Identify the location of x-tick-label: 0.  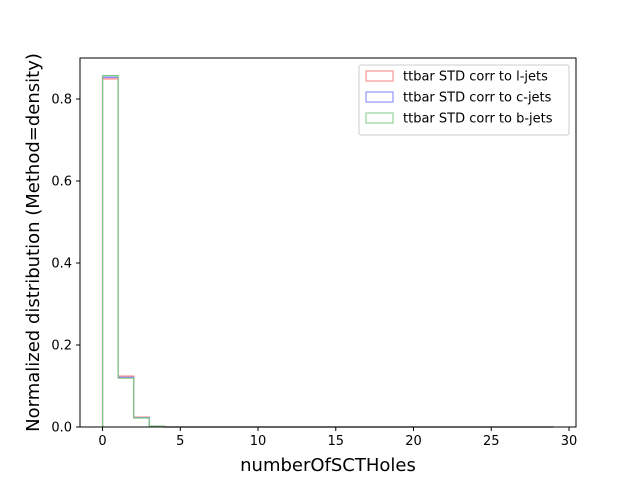
(102, 441).